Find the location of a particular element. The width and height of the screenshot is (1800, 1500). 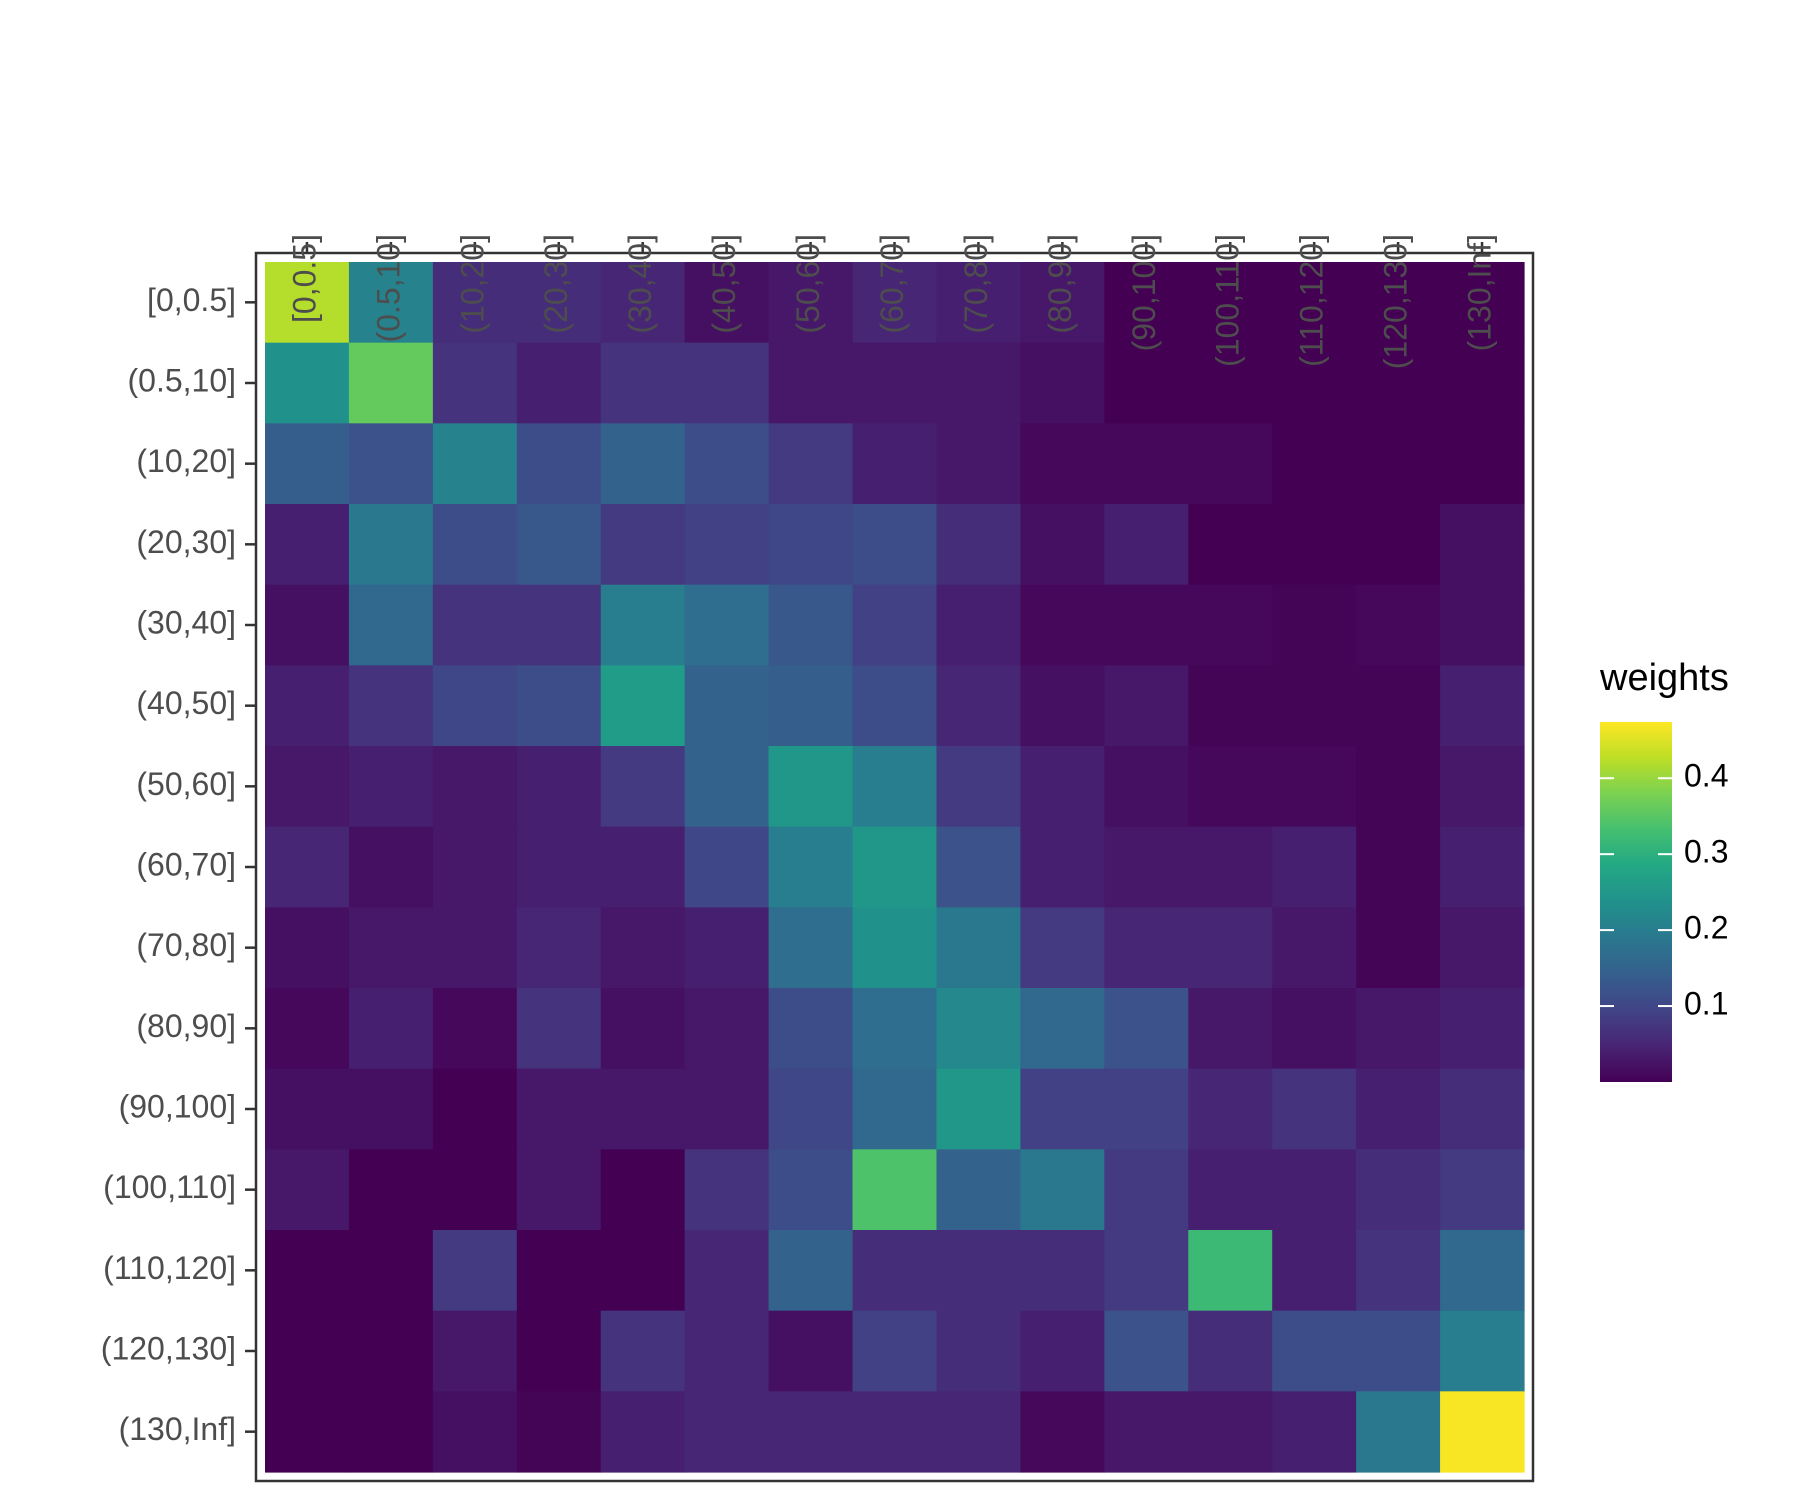

y-tick-label: (110,120] is located at coordinates (169, 1268).